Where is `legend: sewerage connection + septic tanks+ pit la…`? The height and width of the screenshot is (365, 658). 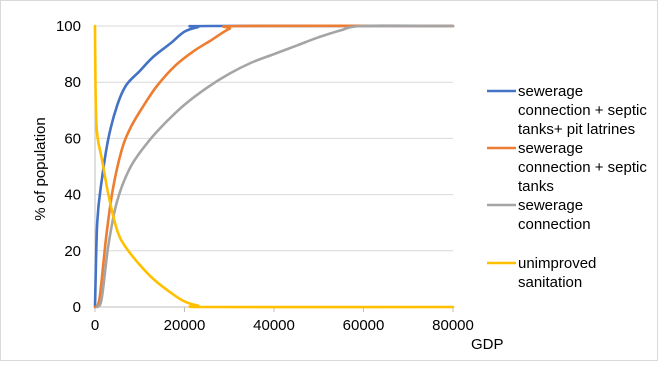
legend: sewerage connection + septic tanks+ pit la… is located at coordinates (567, 187).